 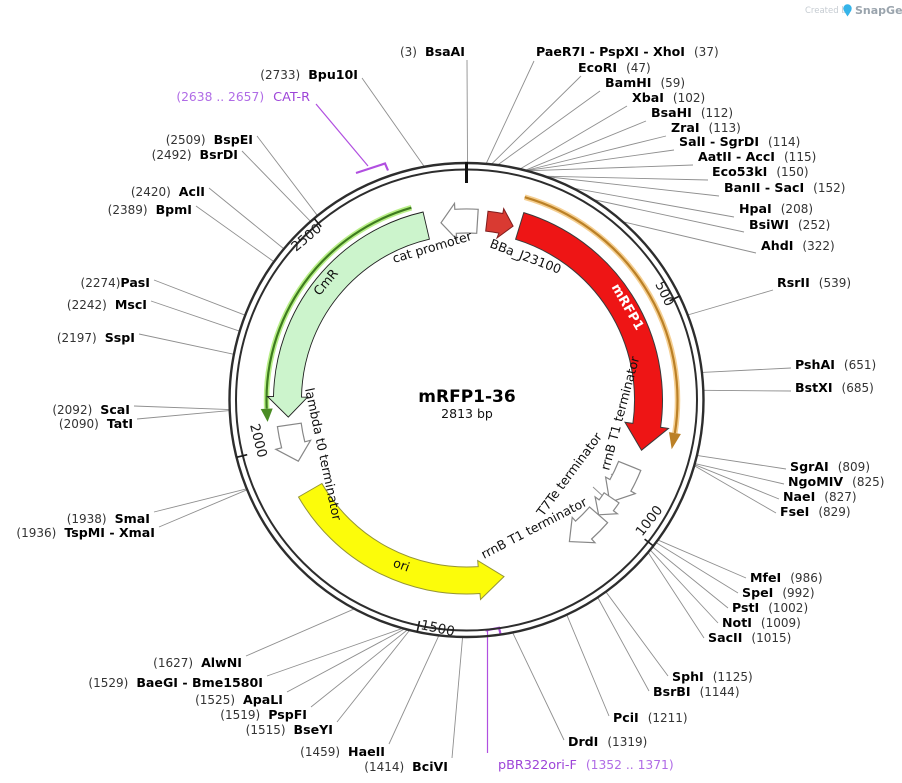 What do you see at coordinates (467, 413) in the screenshot?
I see `plasmid-size: 2813 bp` at bounding box center [467, 413].